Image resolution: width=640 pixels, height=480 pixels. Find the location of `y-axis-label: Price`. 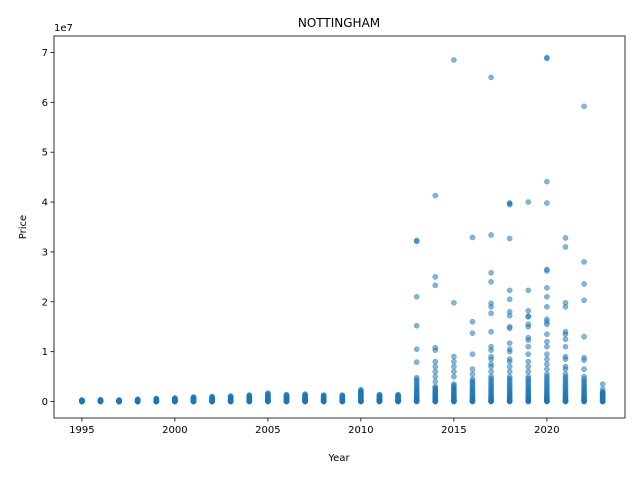

y-axis-label: Price is located at coordinates (23, 227).